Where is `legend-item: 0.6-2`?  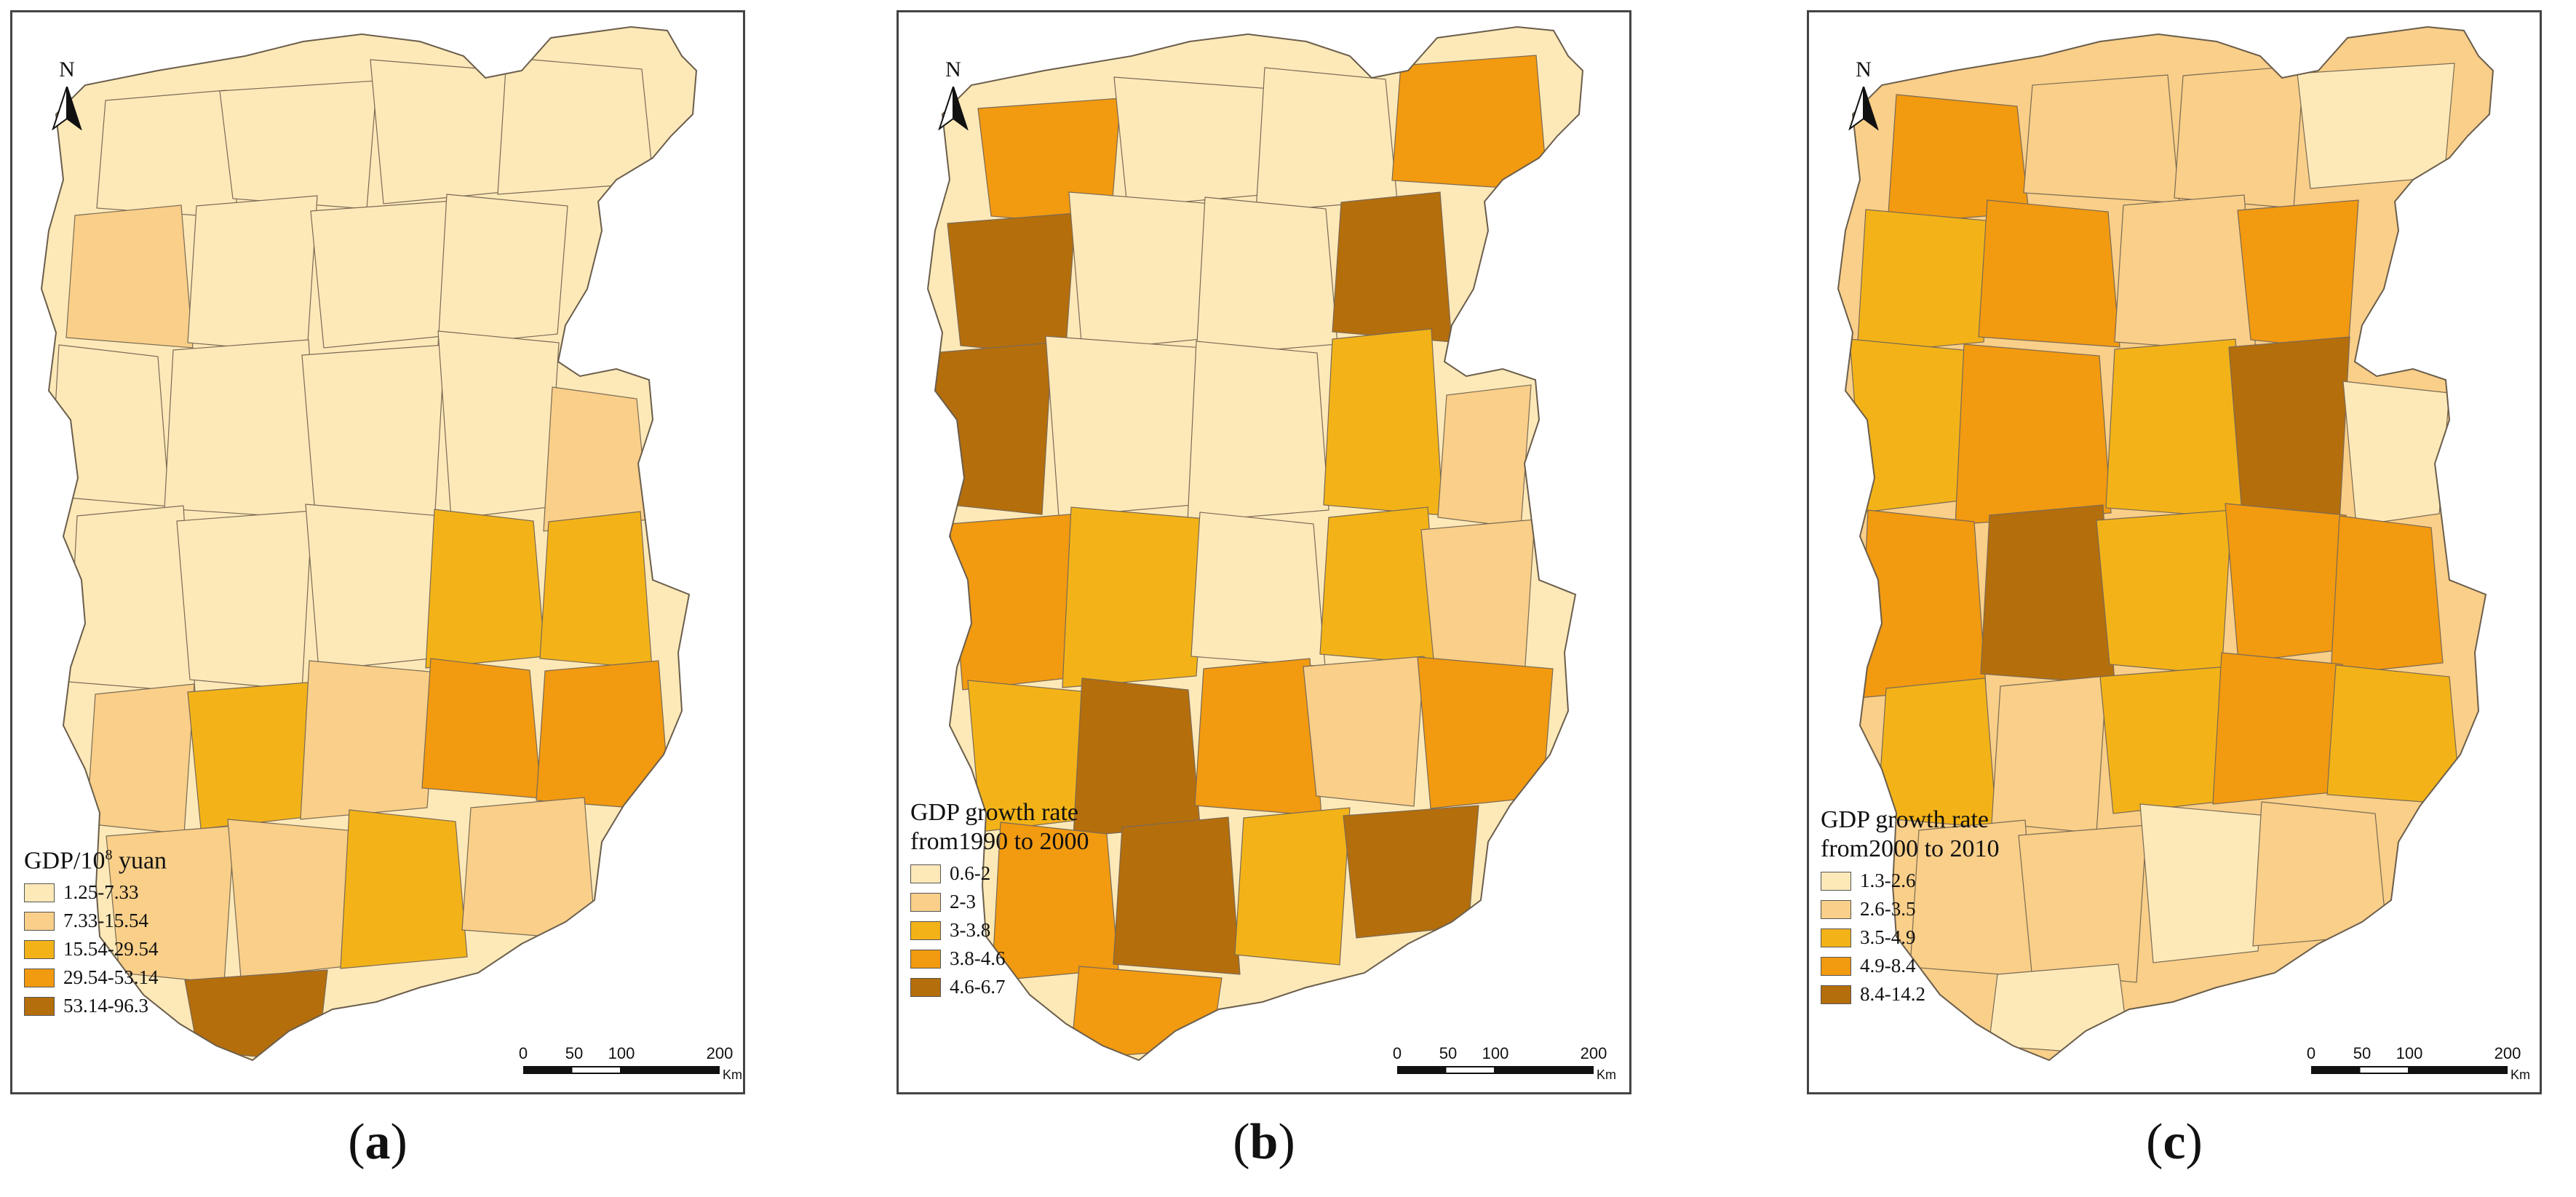 legend-item: 0.6-2 is located at coordinates (999, 873).